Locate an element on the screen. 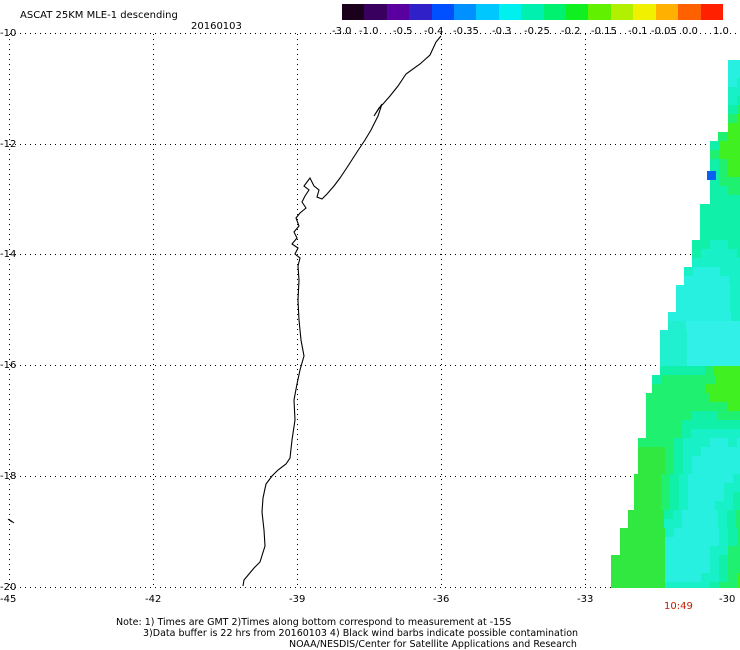  lat-label: -12 is located at coordinates (8, 144).